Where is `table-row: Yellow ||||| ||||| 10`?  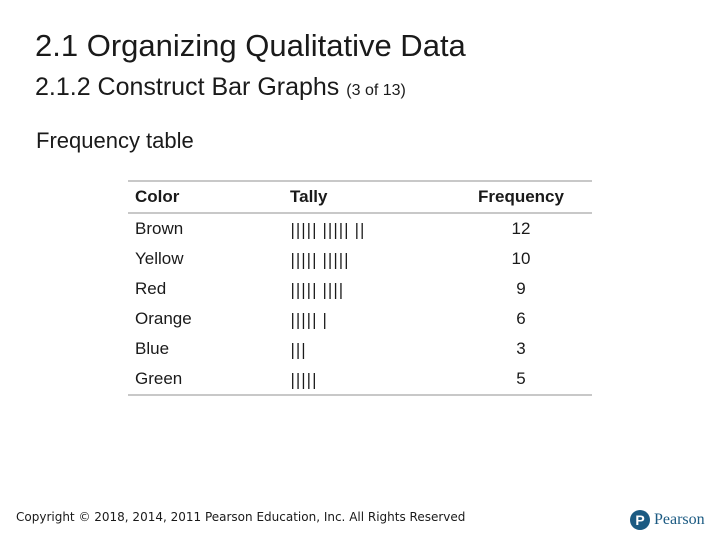 table-row: Yellow ||||| ||||| 10 is located at coordinates (360, 259).